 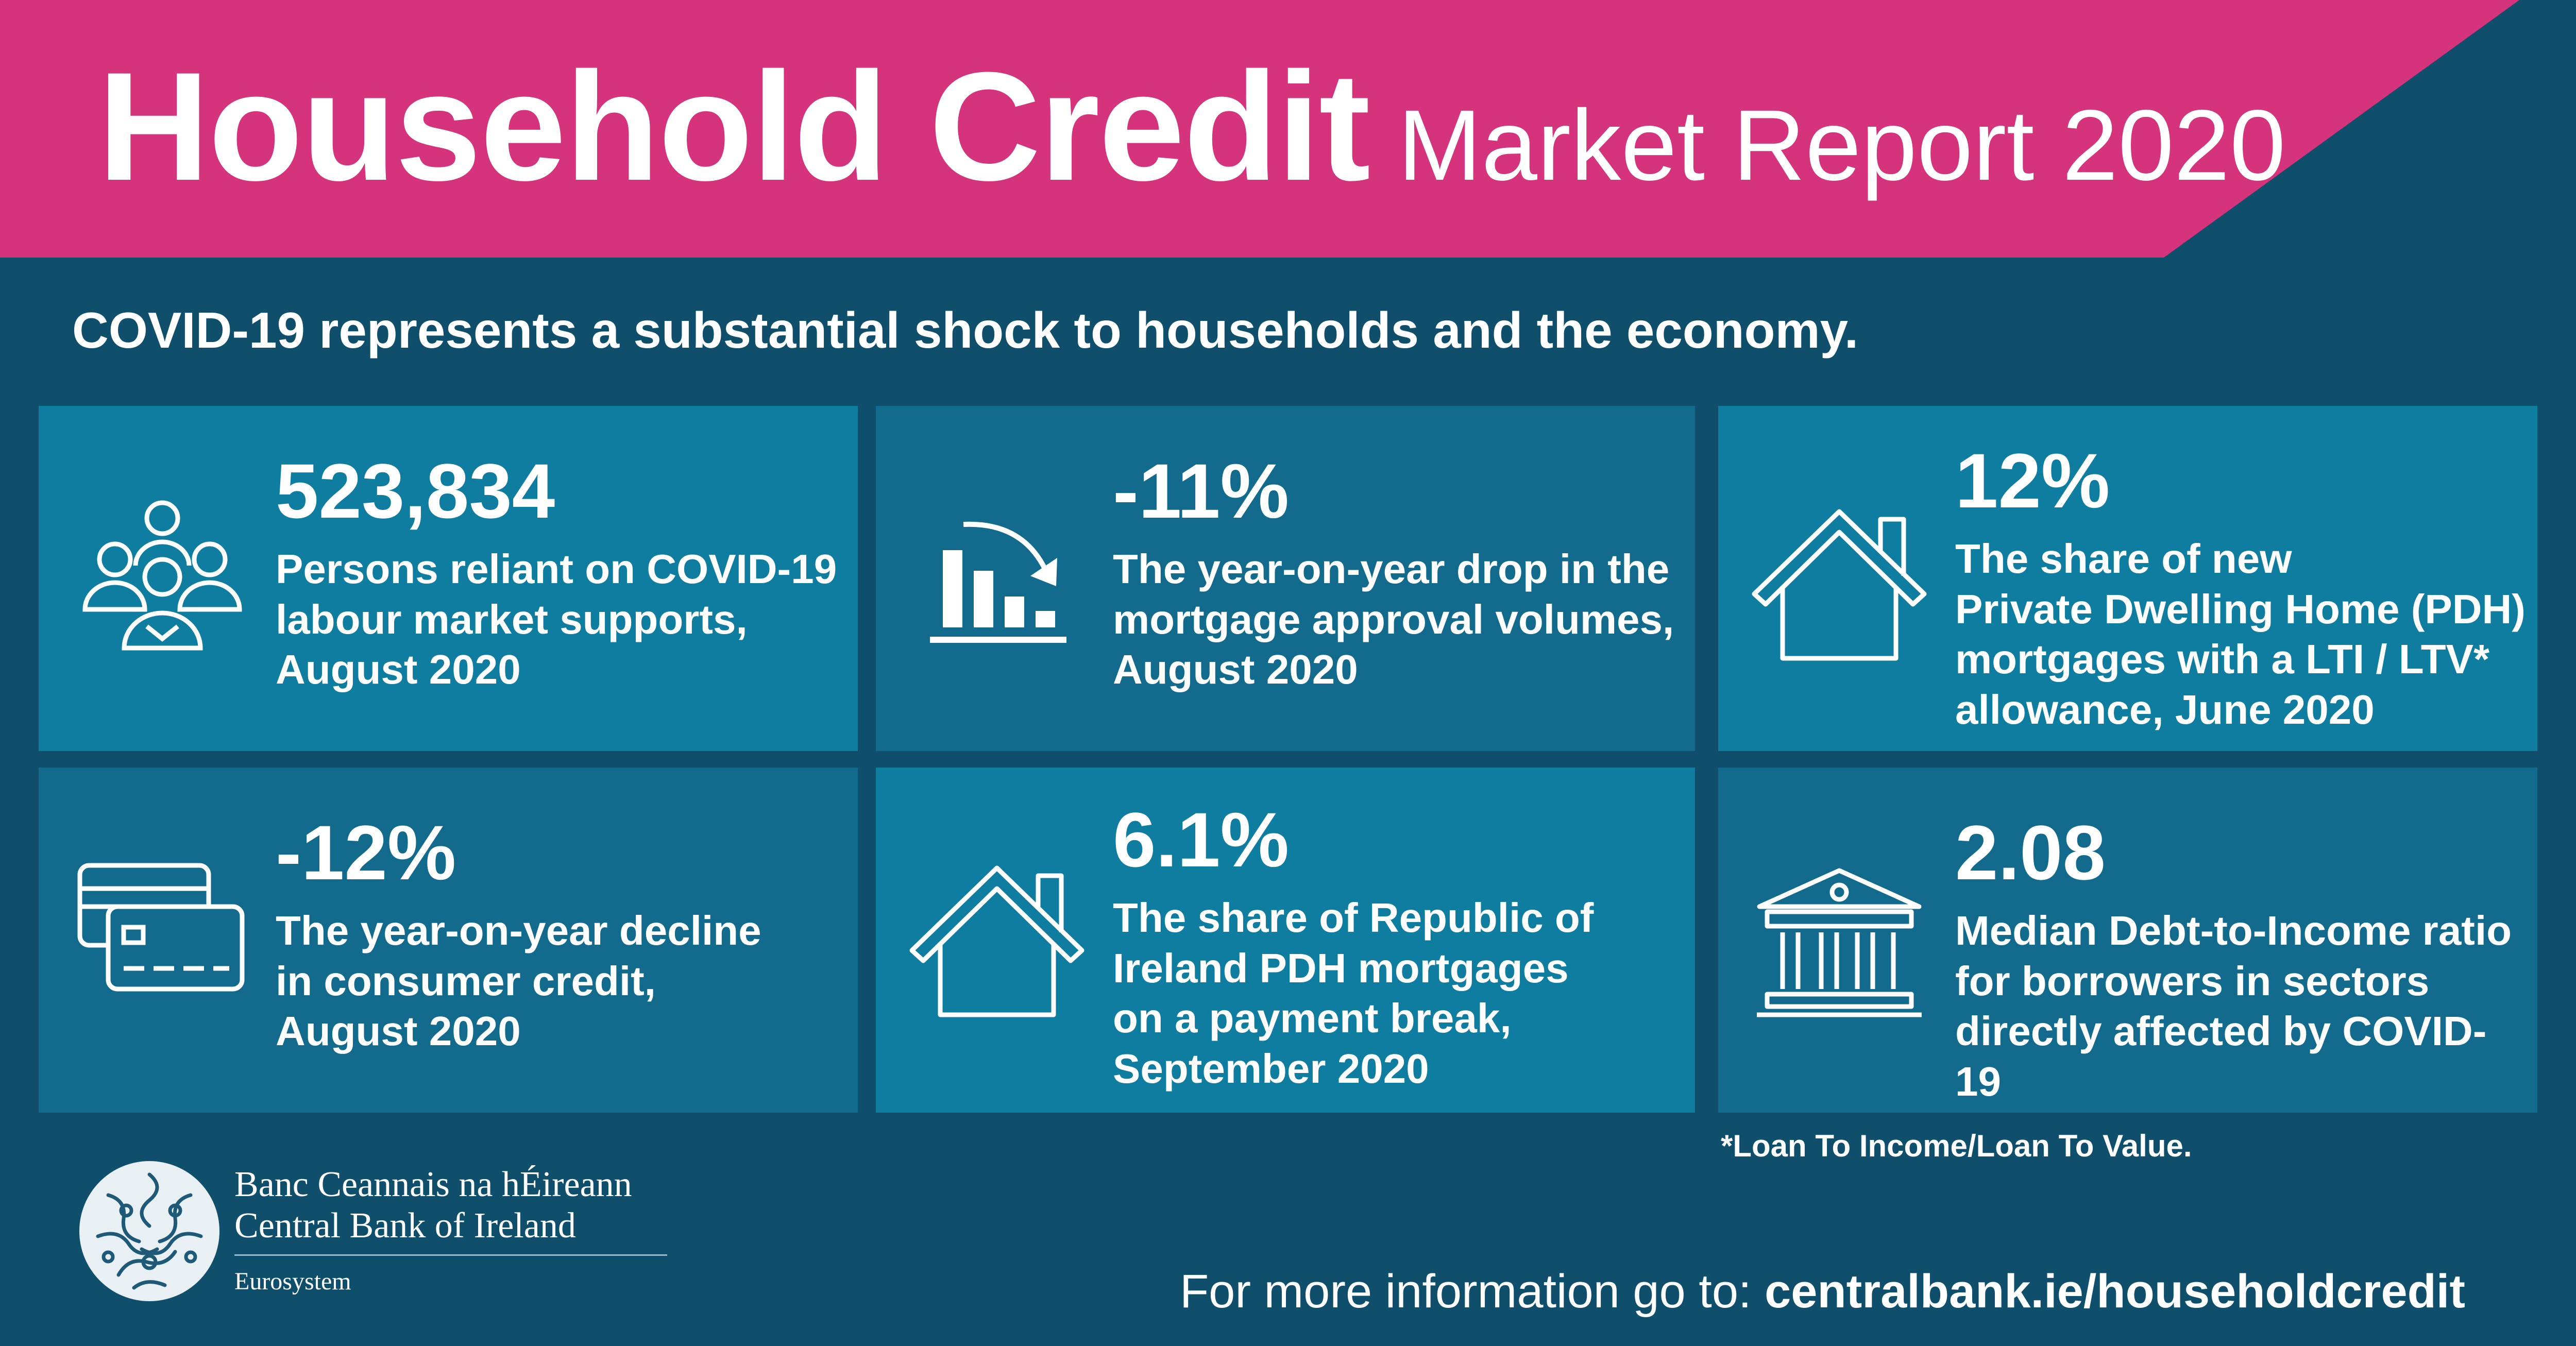 I want to click on stat-value: 6.1%, so click(x=1201, y=840).